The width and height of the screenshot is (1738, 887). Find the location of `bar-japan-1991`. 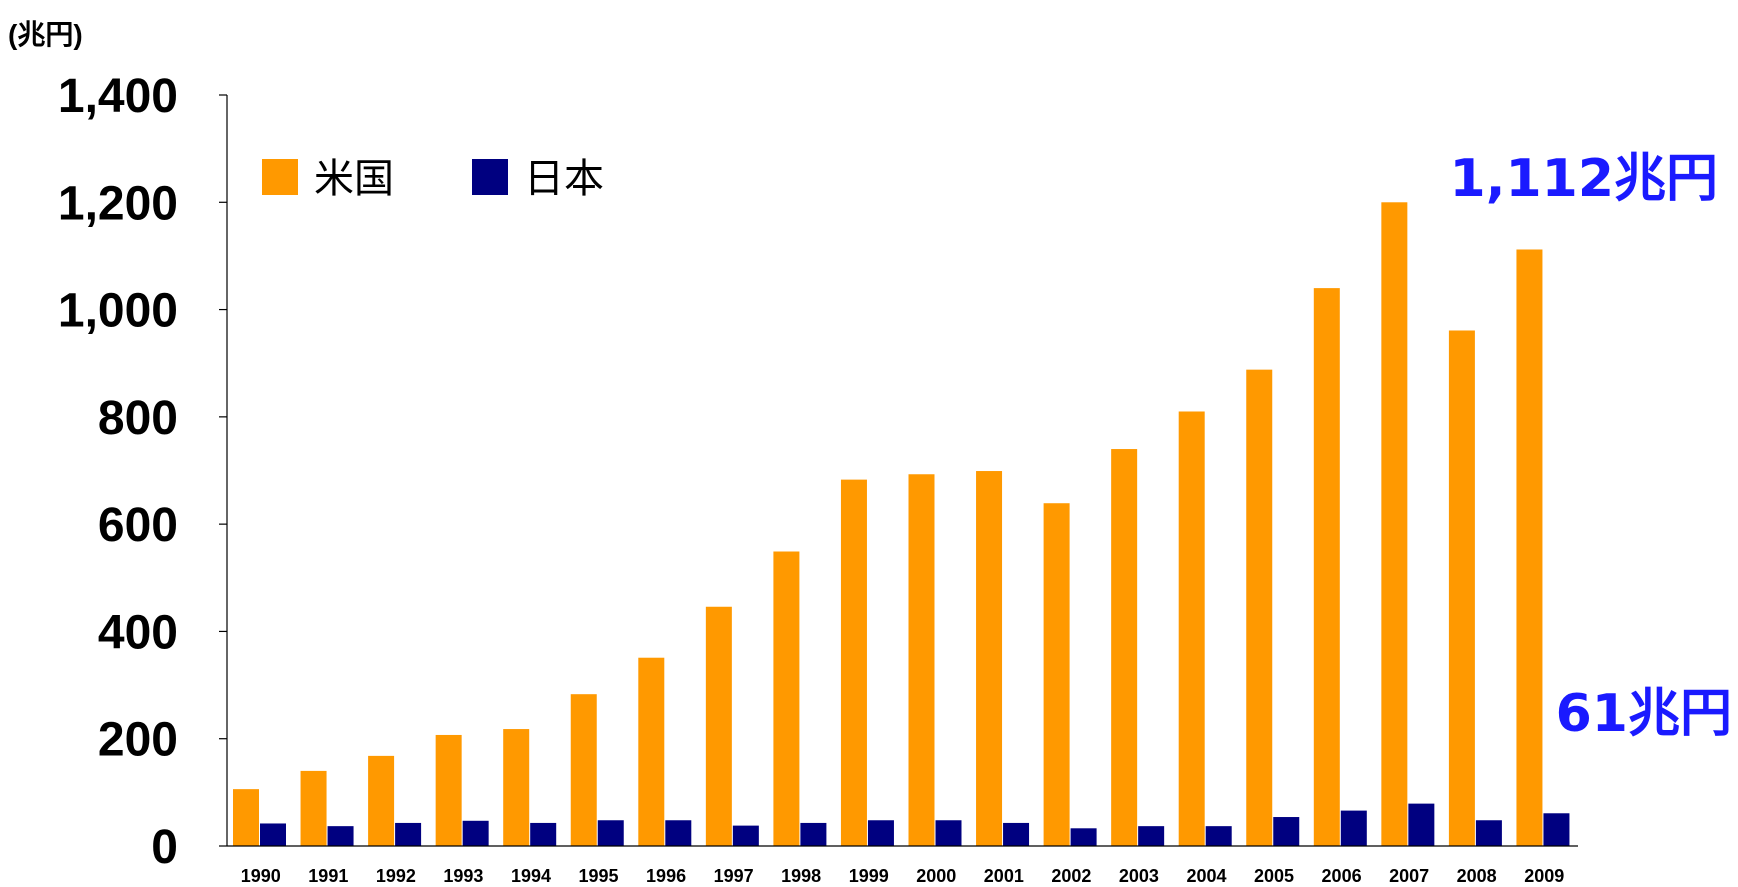

bar-japan-1991 is located at coordinates (340, 836).